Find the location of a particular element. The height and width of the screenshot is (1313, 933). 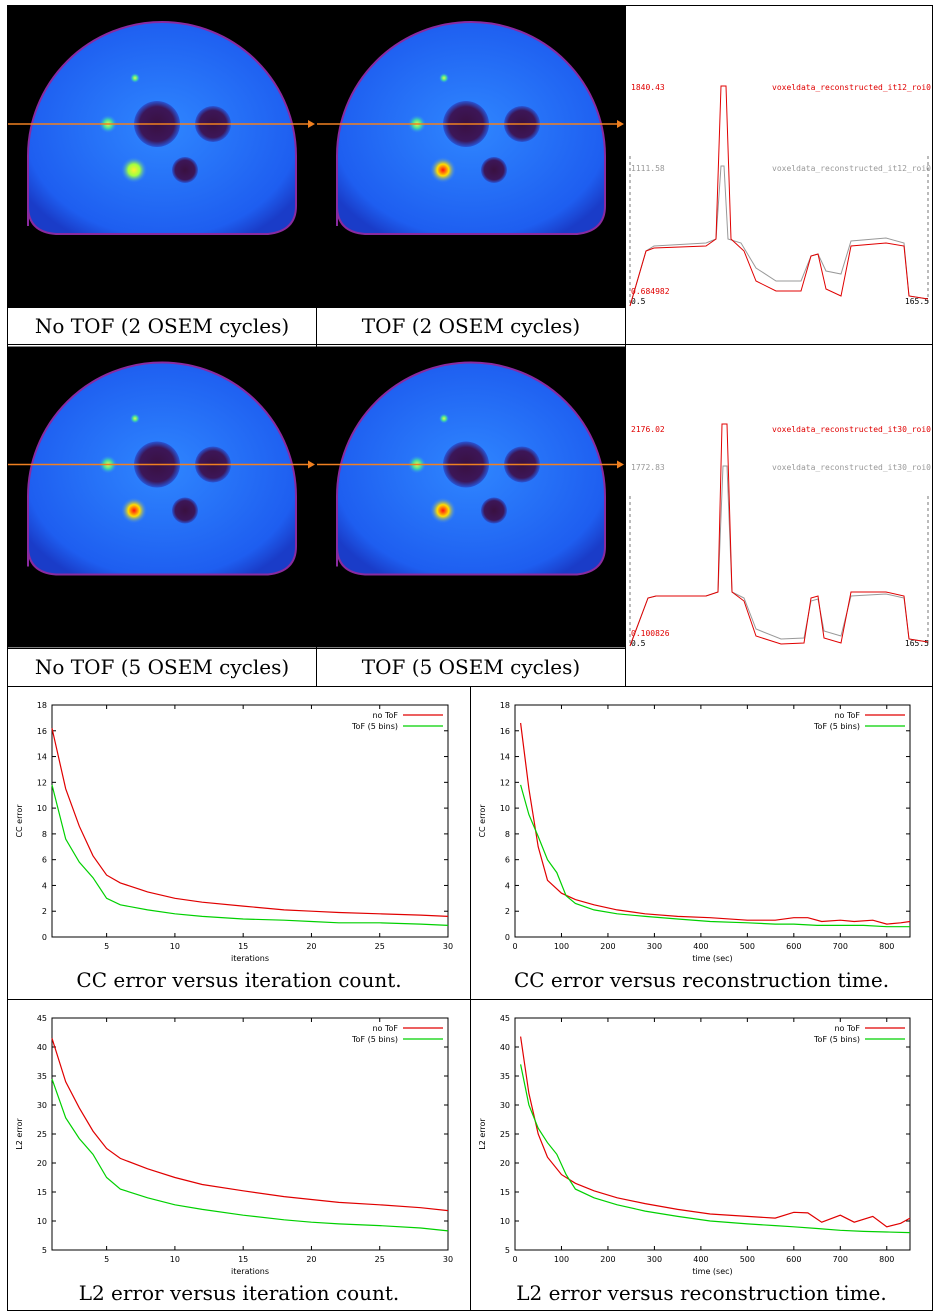

y-tick-label: 14 is located at coordinates (42, 757).